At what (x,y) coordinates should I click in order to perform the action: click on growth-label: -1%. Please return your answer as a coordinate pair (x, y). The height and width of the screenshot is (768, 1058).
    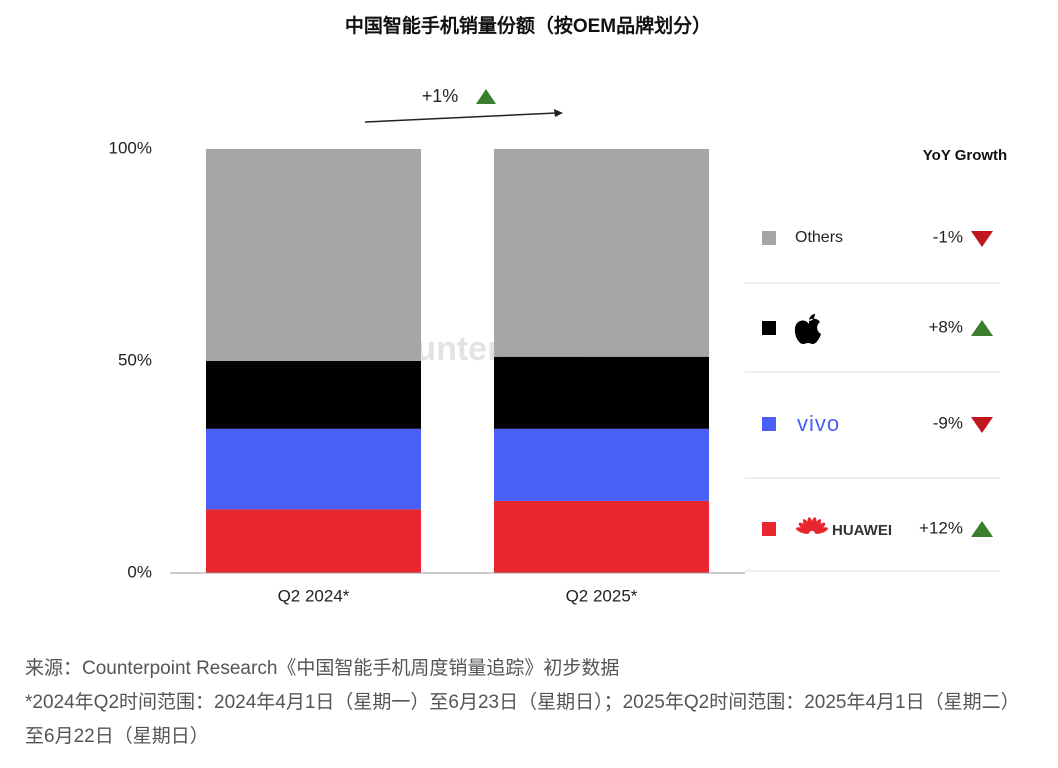
    Looking at the image, I should click on (948, 236).